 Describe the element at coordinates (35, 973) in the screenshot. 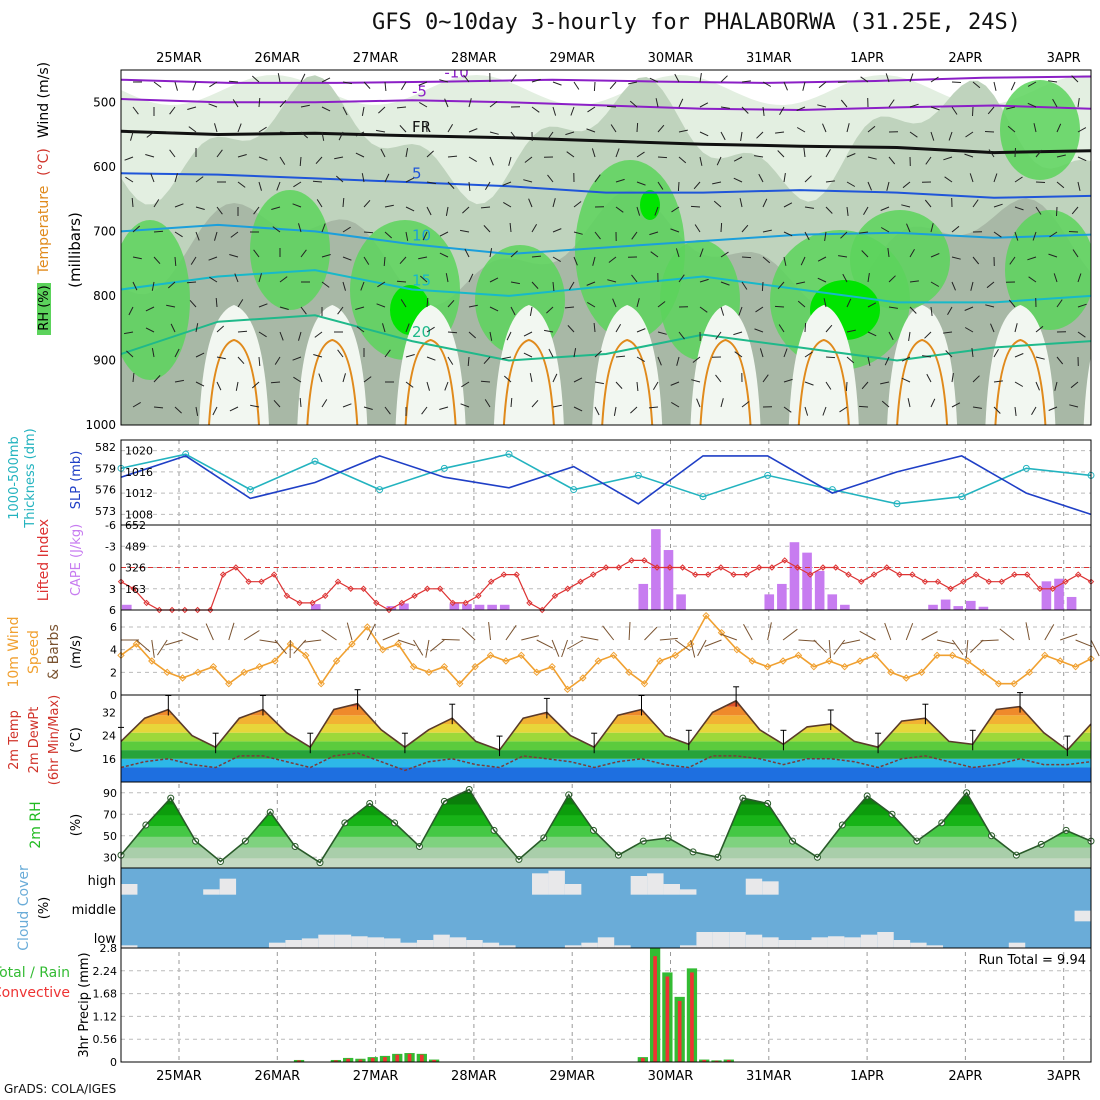

I see `precip-total-rain-label: Total / Rain` at that location.